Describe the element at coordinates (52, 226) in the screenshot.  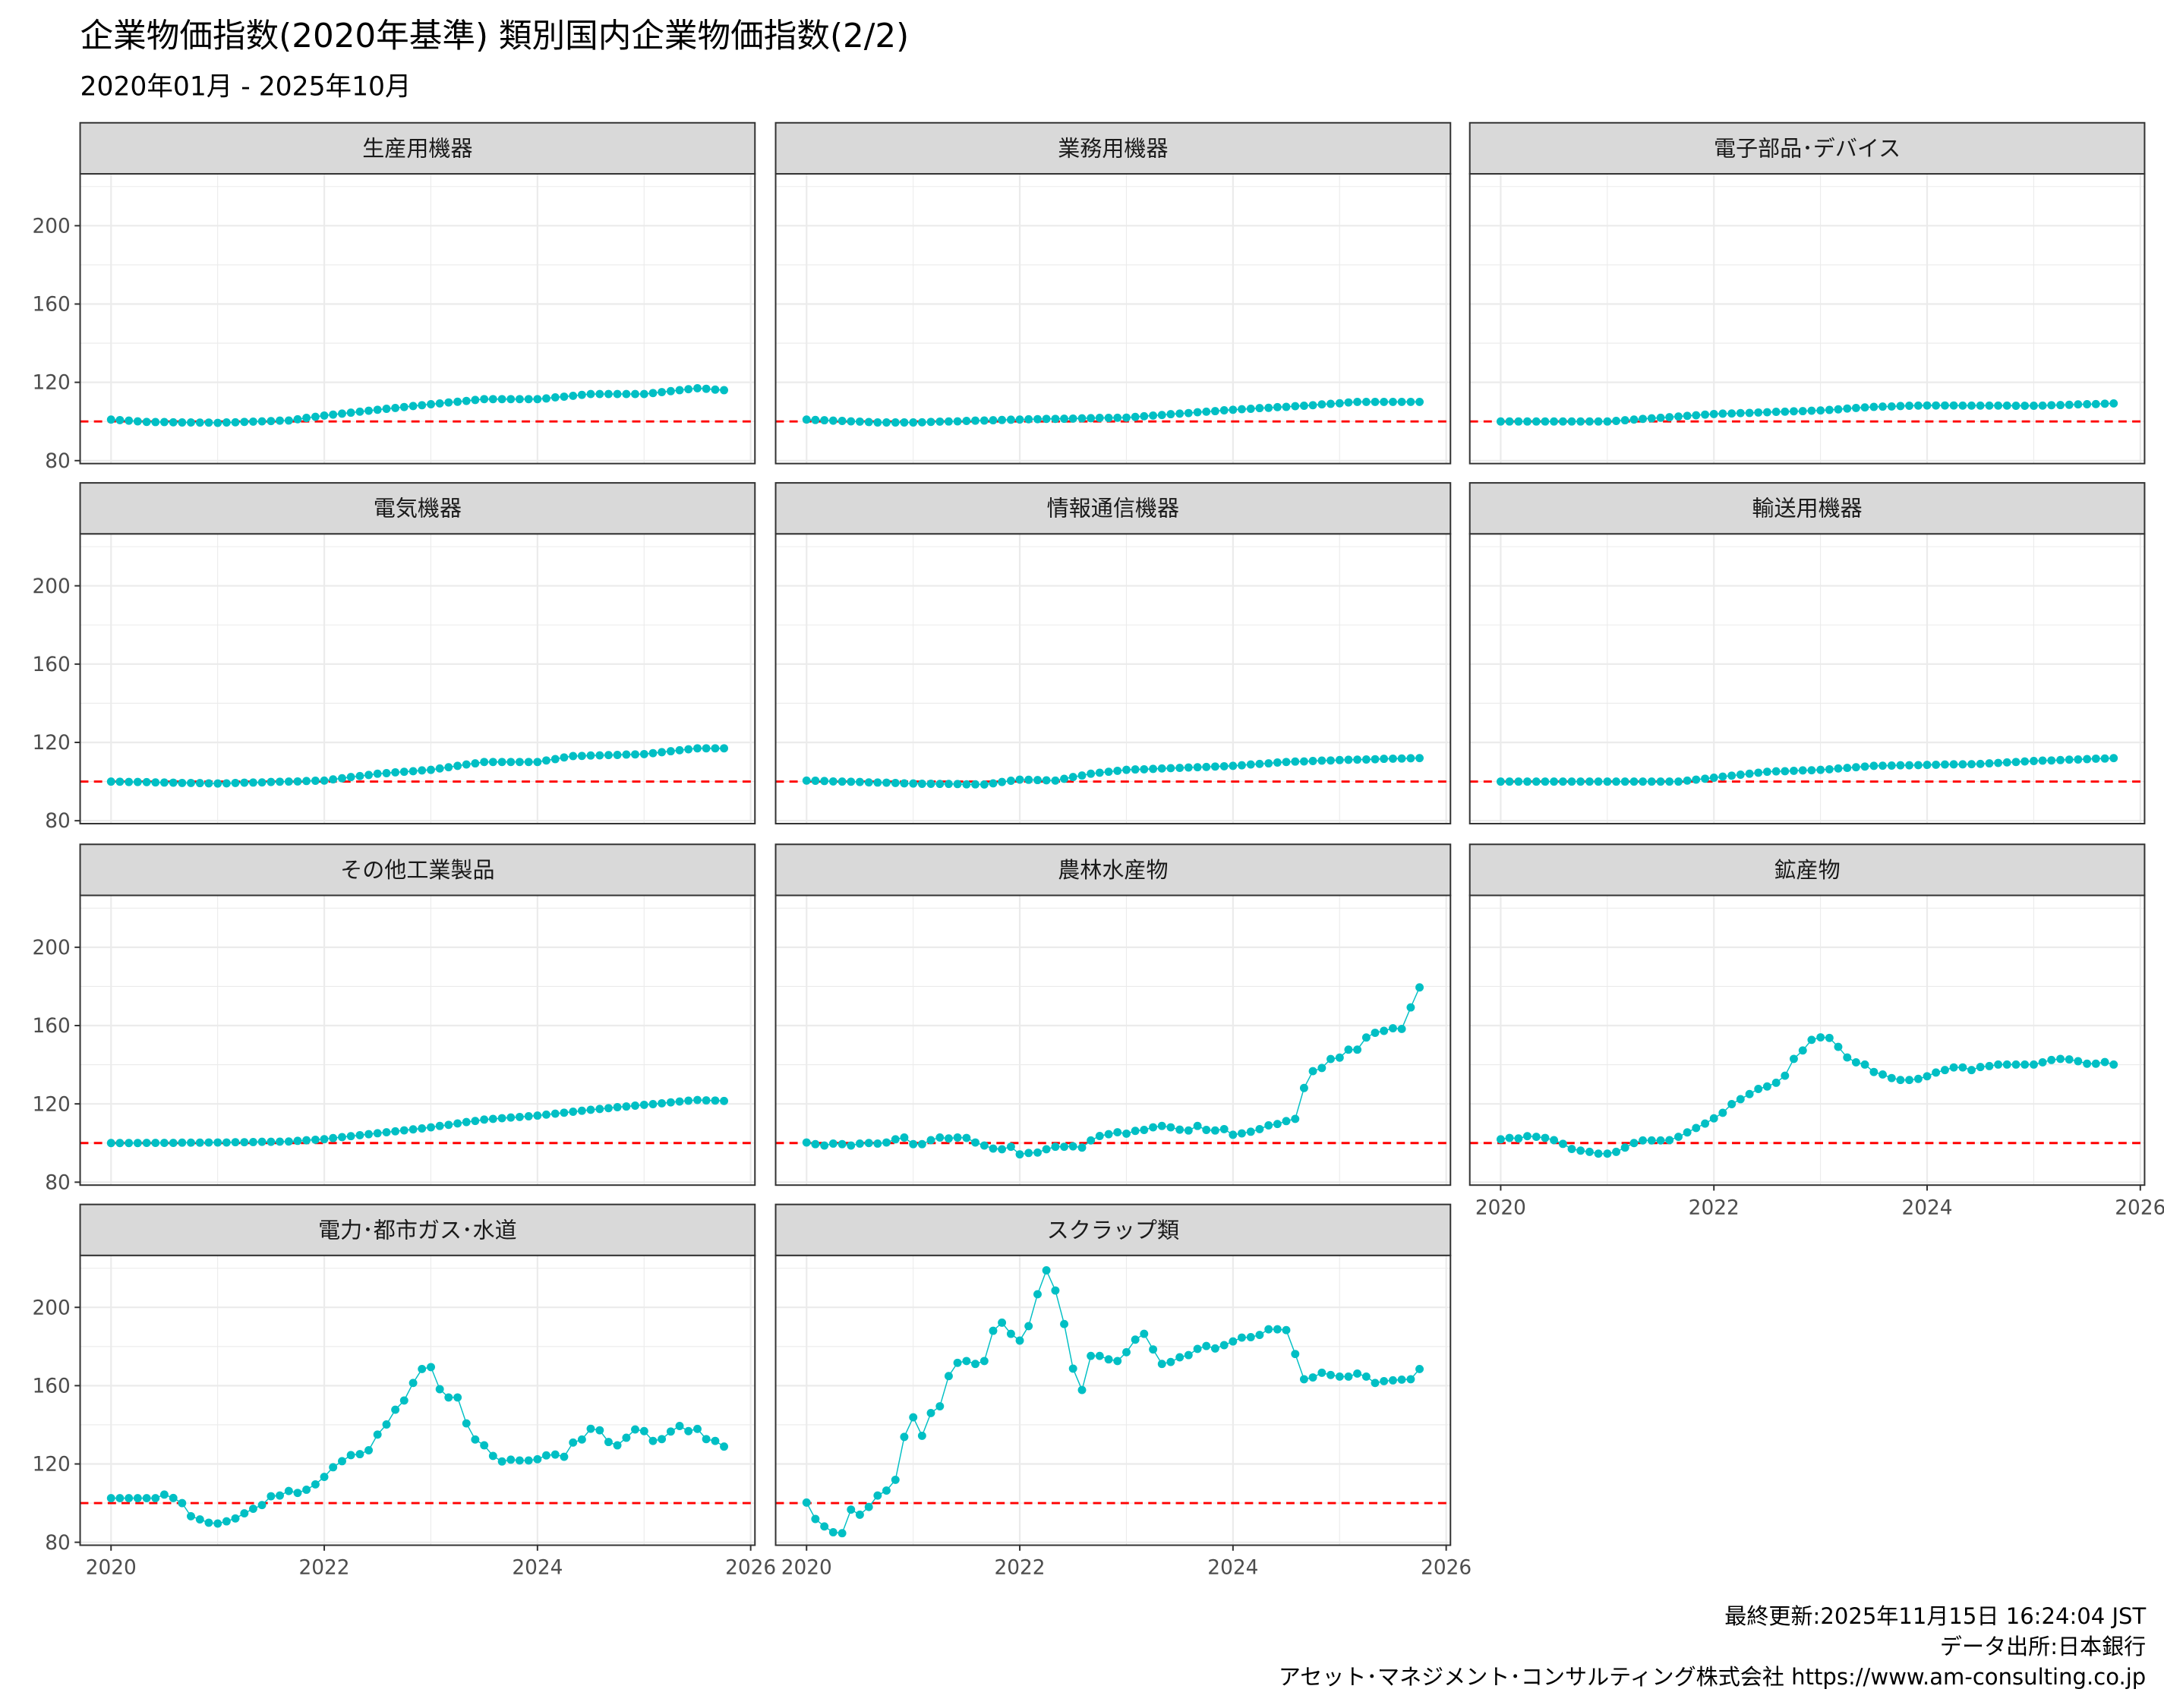
I see `y-tick-label: 200` at that location.